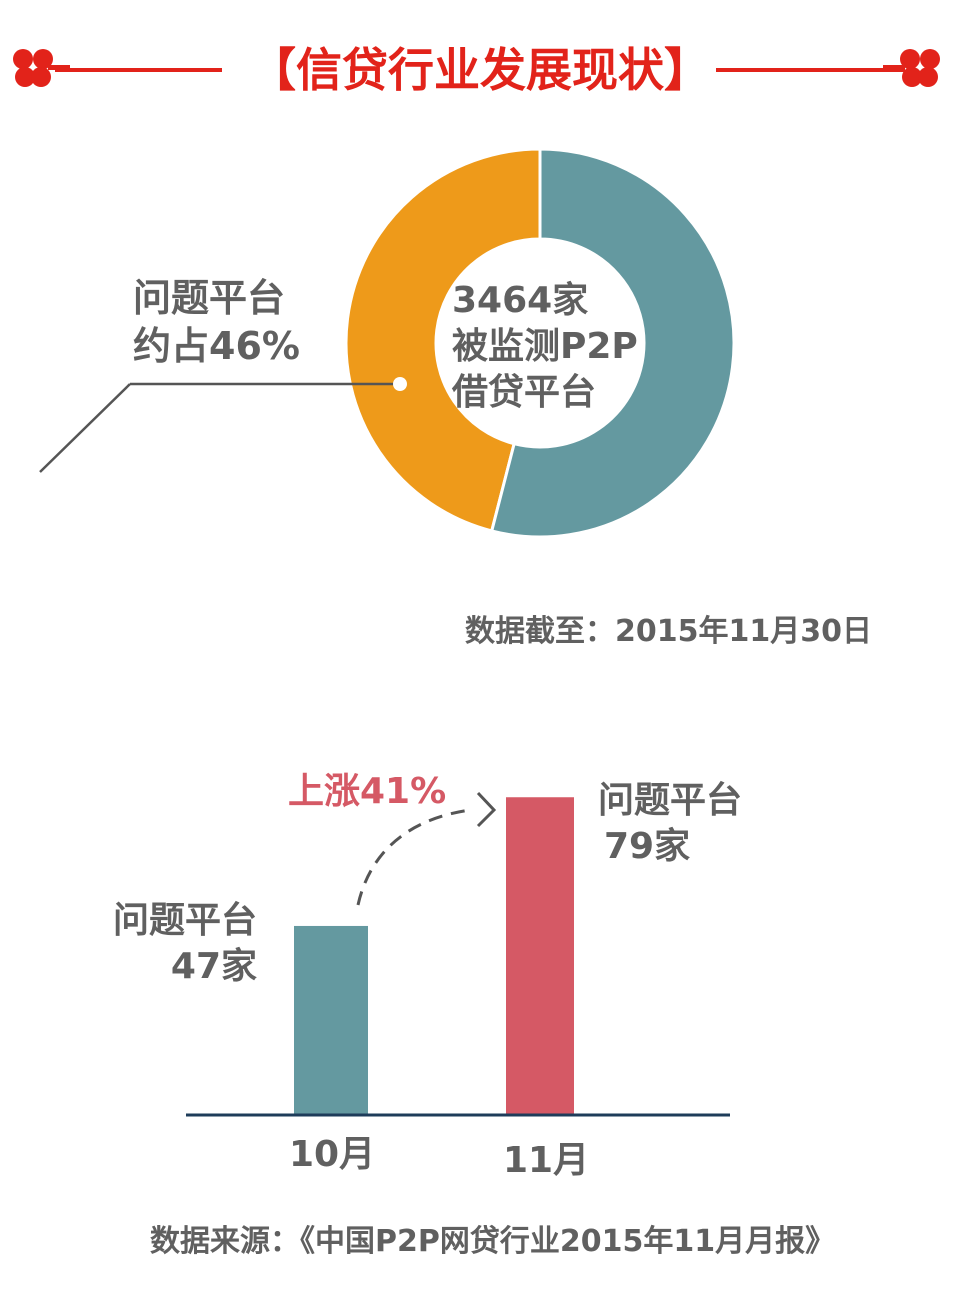  I want to click on donut-slice-other-platforms, so click(612, 343).